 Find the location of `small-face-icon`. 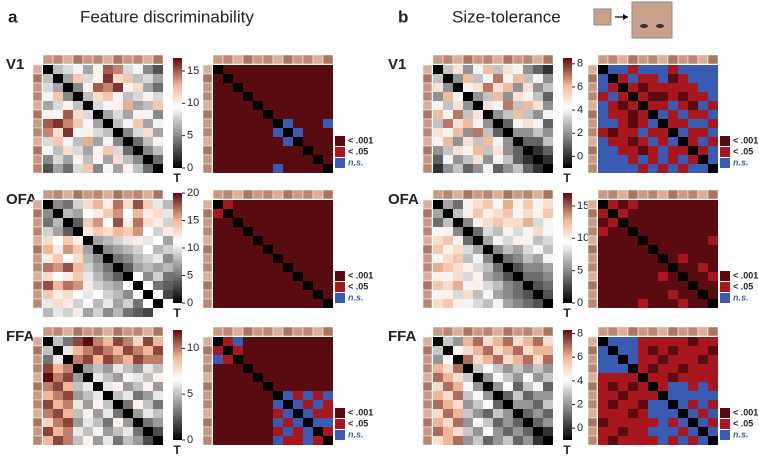

small-face-icon is located at coordinates (602, 17).